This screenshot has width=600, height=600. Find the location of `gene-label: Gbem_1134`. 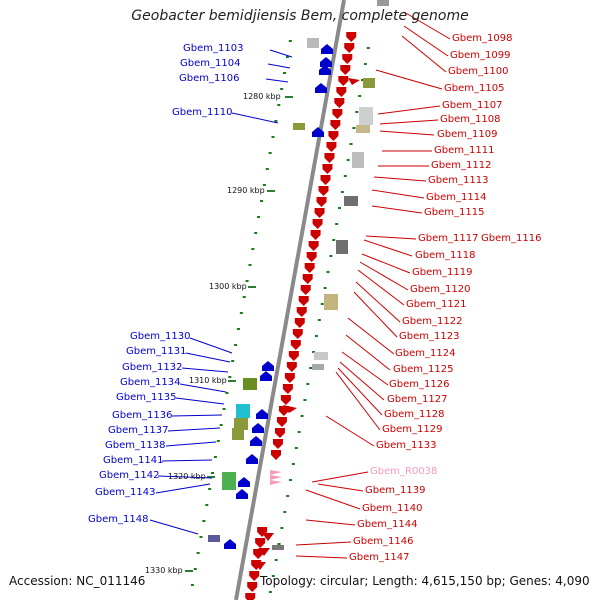

gene-label: Gbem_1134 is located at coordinates (150, 382).